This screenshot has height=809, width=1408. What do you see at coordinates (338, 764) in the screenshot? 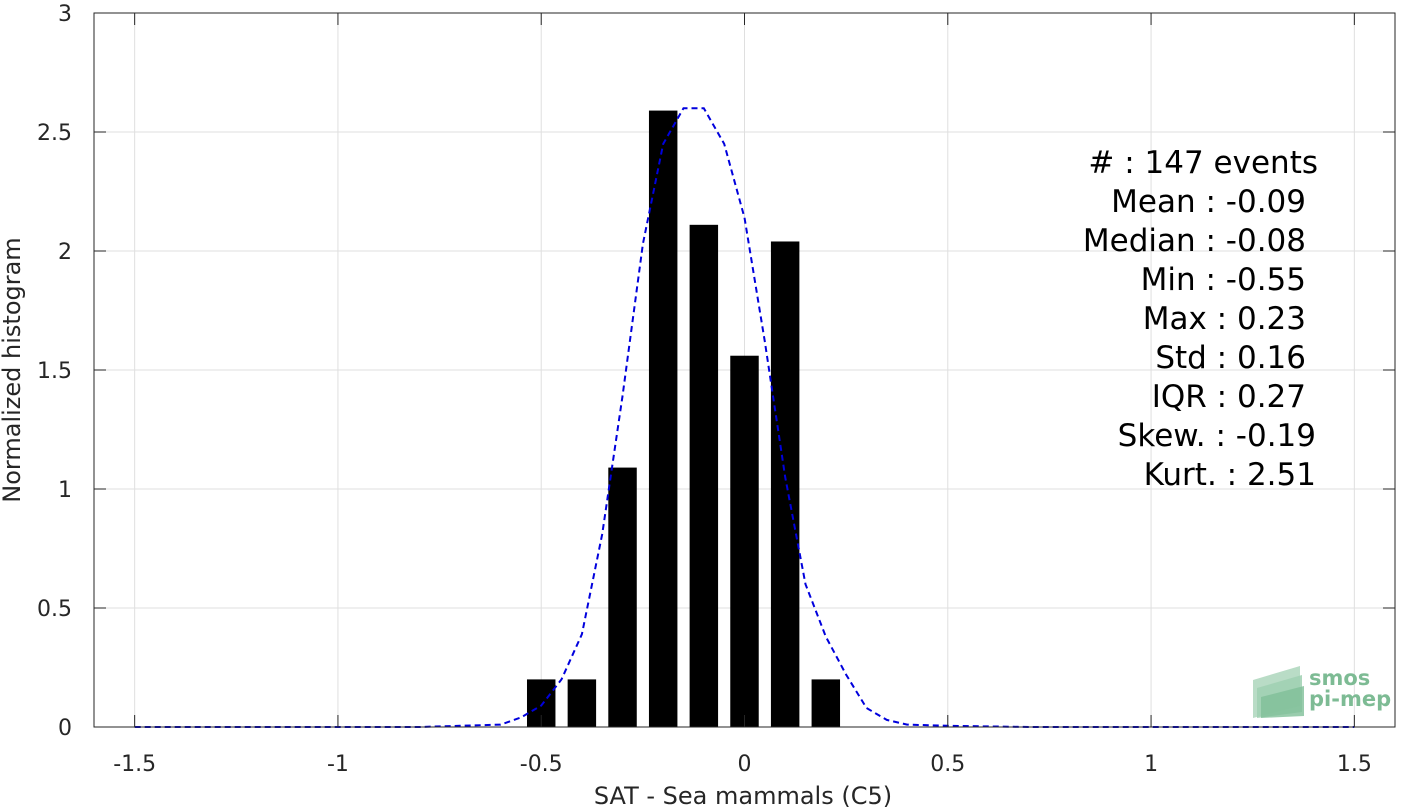
I see `x-tick-label: -1` at bounding box center [338, 764].